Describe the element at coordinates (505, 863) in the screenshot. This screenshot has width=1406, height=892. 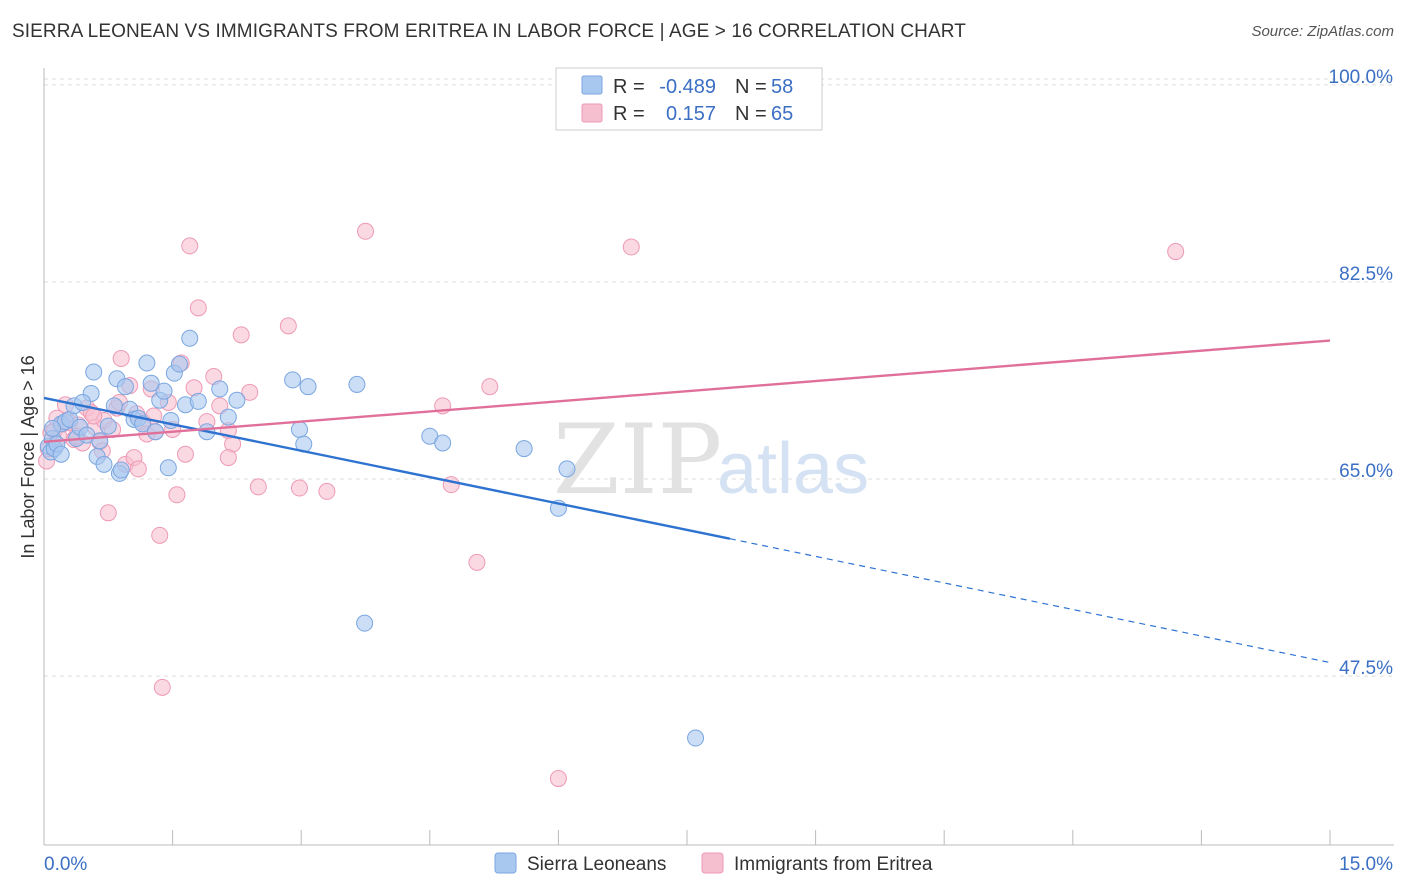
I see `bottom-legend-swatch-blue` at that location.